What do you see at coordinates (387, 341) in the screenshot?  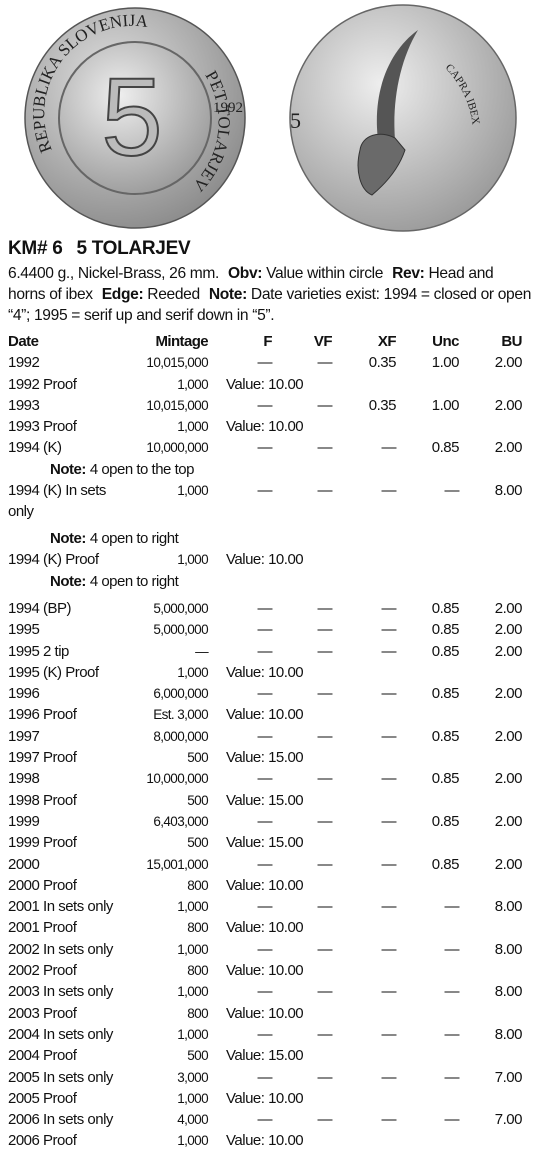 I see `column-header: XF` at bounding box center [387, 341].